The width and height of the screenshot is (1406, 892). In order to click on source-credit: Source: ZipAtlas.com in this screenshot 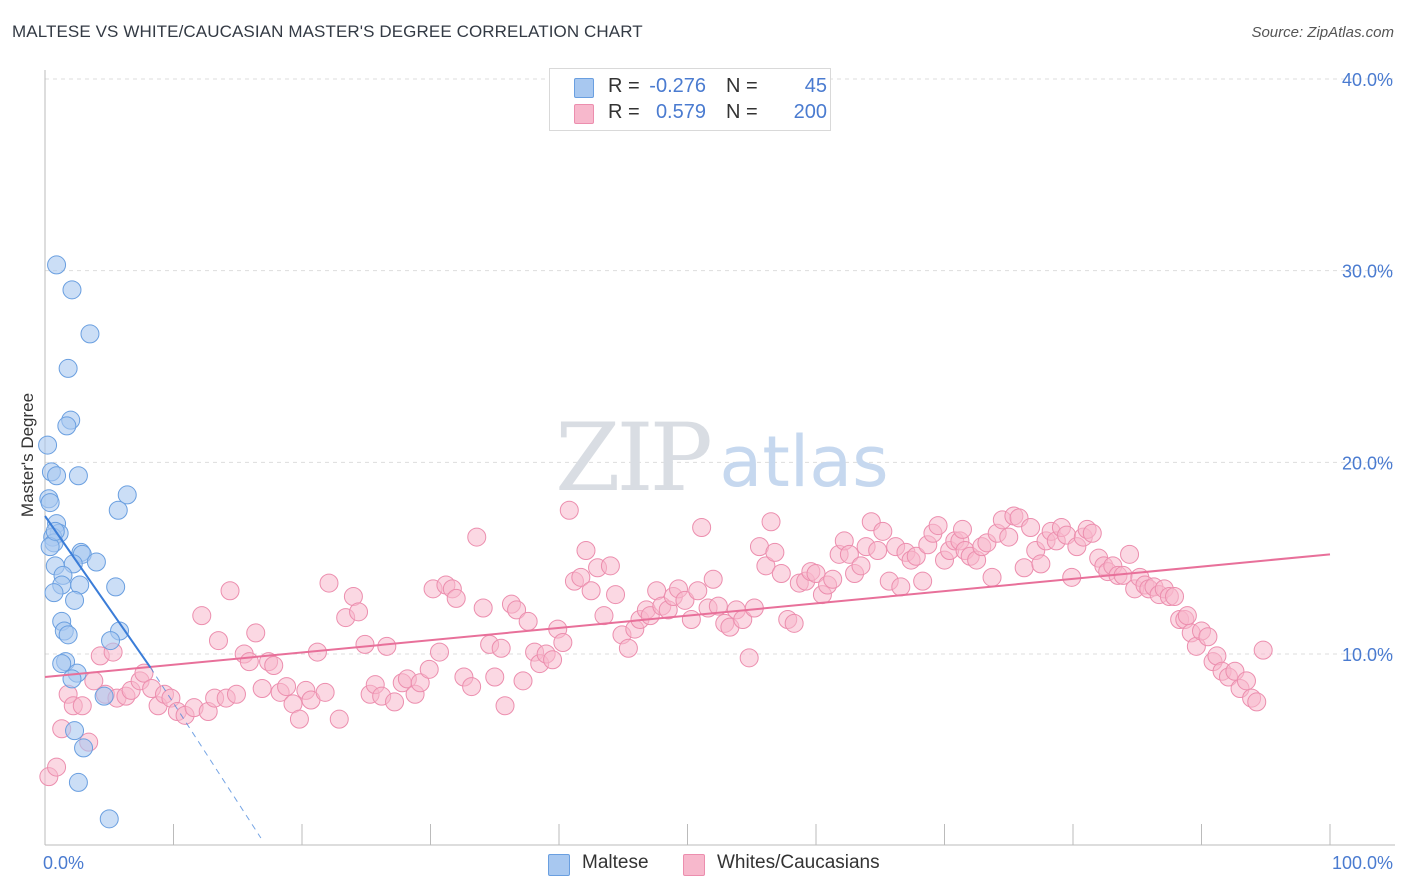, I will do `click(1322, 32)`.